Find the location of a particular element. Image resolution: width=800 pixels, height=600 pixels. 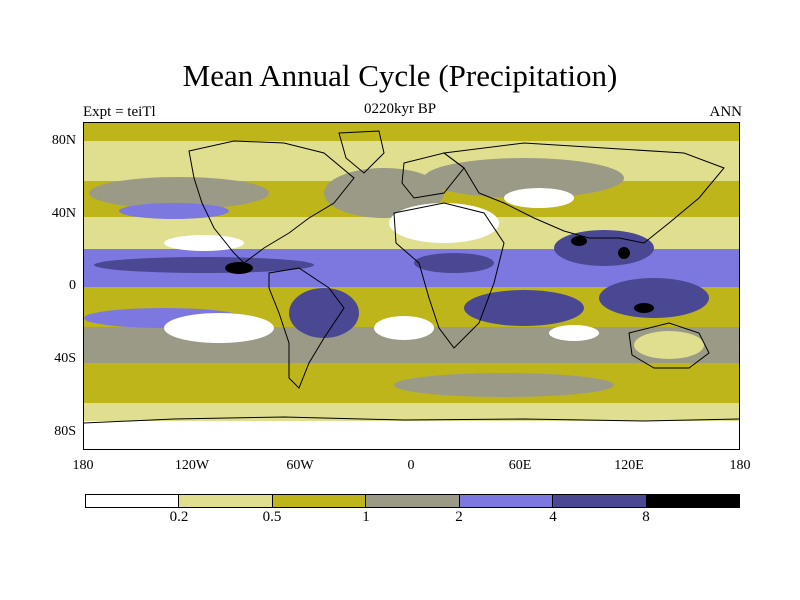

colorbar-label-0-5: 0.5 is located at coordinates (272, 517).